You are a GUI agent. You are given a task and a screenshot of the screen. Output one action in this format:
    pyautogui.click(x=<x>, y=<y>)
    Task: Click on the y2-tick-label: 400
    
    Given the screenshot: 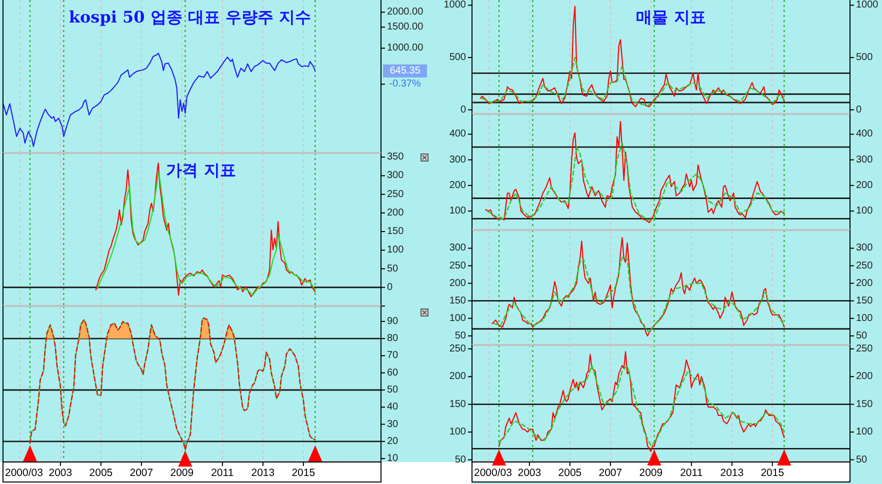 What is the action you would take?
    pyautogui.click(x=865, y=134)
    